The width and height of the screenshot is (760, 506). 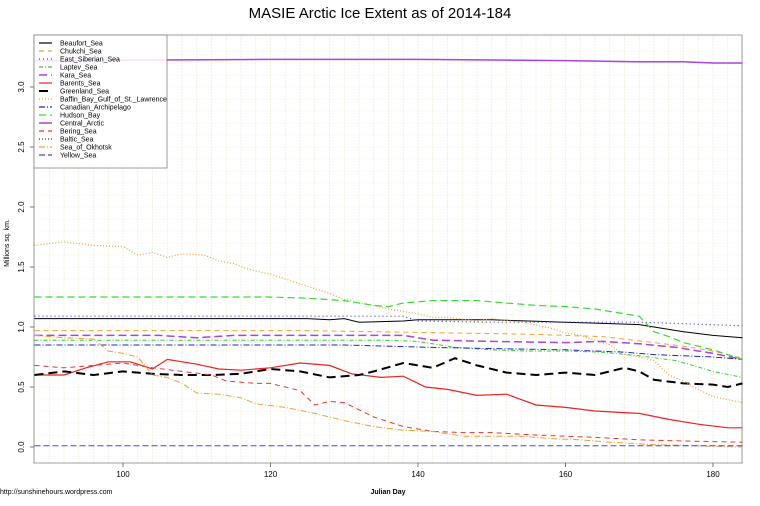 I want to click on y-tick-label: 3.0, so click(x=21, y=87).